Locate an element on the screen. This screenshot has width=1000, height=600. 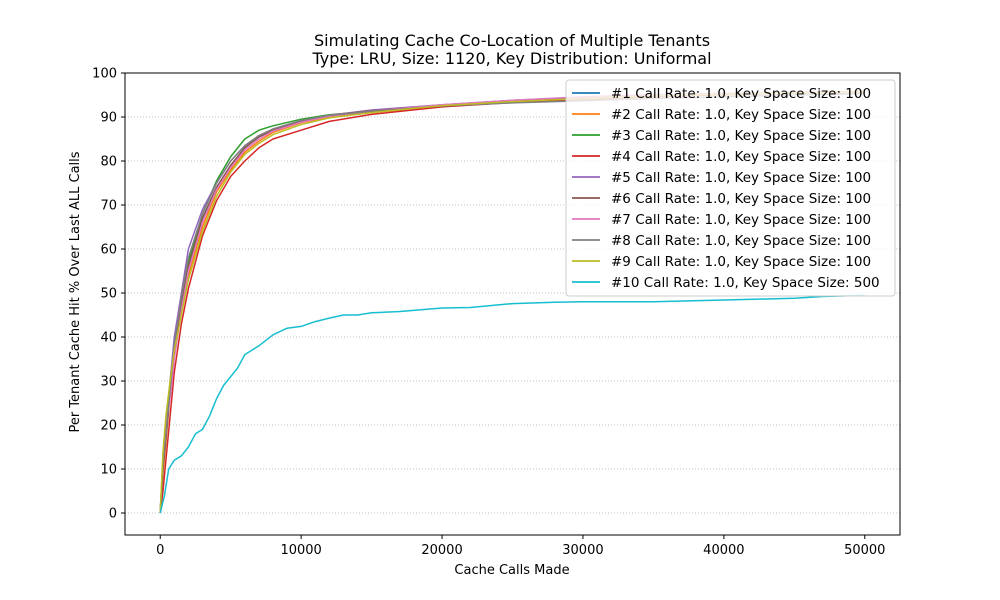
y-tick-label-7: 70 is located at coordinates (108, 206).